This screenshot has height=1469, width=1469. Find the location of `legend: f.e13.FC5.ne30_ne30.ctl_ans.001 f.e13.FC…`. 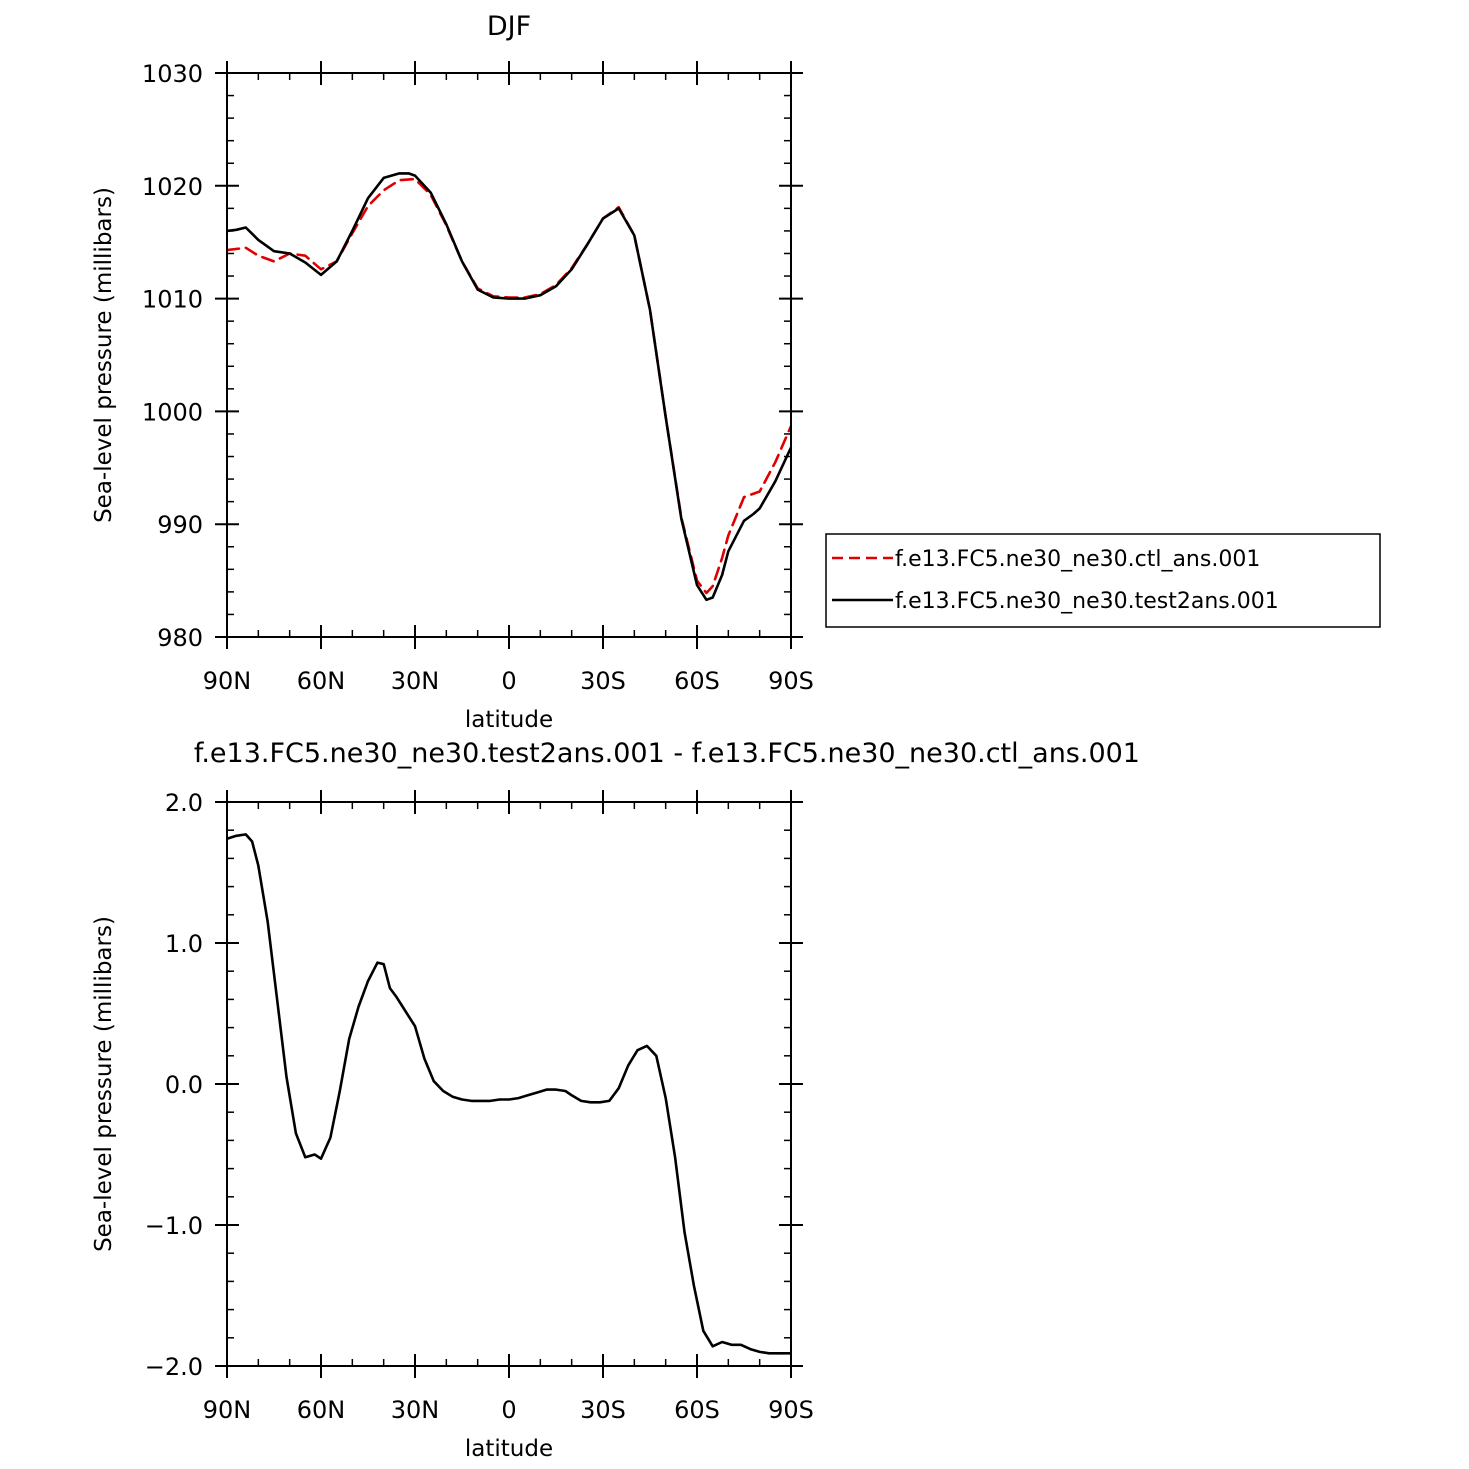

legend: f.e13.FC5.ne30_ne30.ctl_ans.001 f.e13.FC… is located at coordinates (1103, 580).